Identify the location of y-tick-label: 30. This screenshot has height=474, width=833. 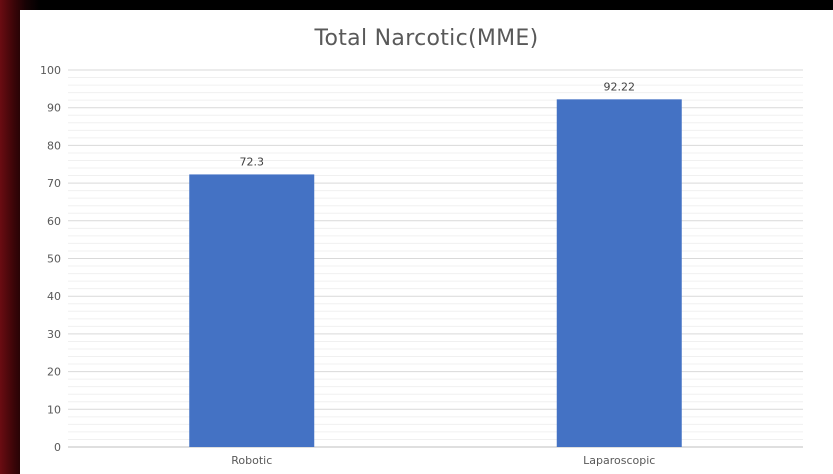
(54, 334).